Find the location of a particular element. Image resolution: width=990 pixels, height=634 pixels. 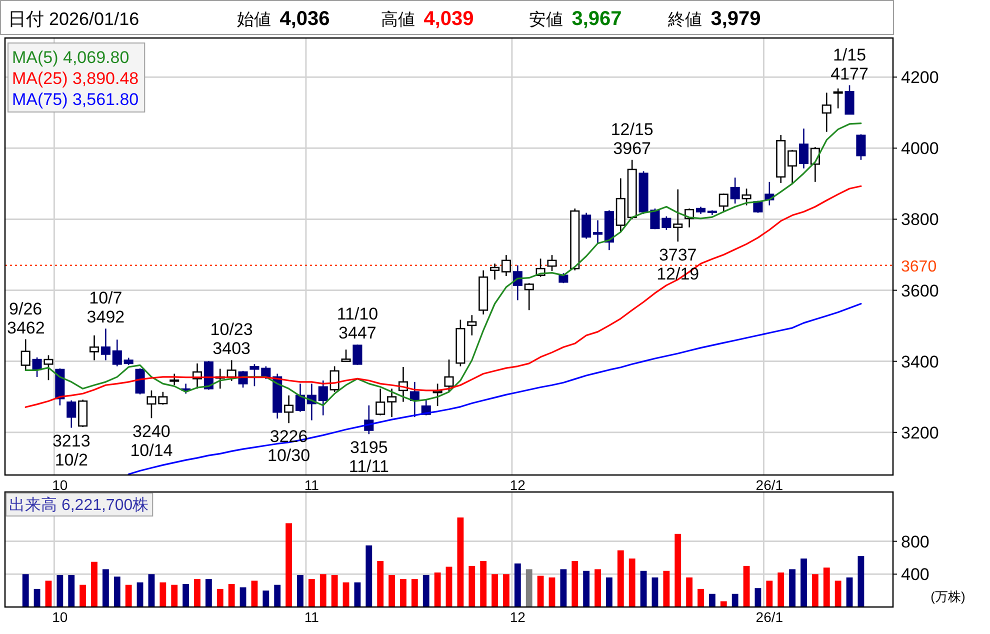

y-tick-label: 3800 is located at coordinates (920, 220).